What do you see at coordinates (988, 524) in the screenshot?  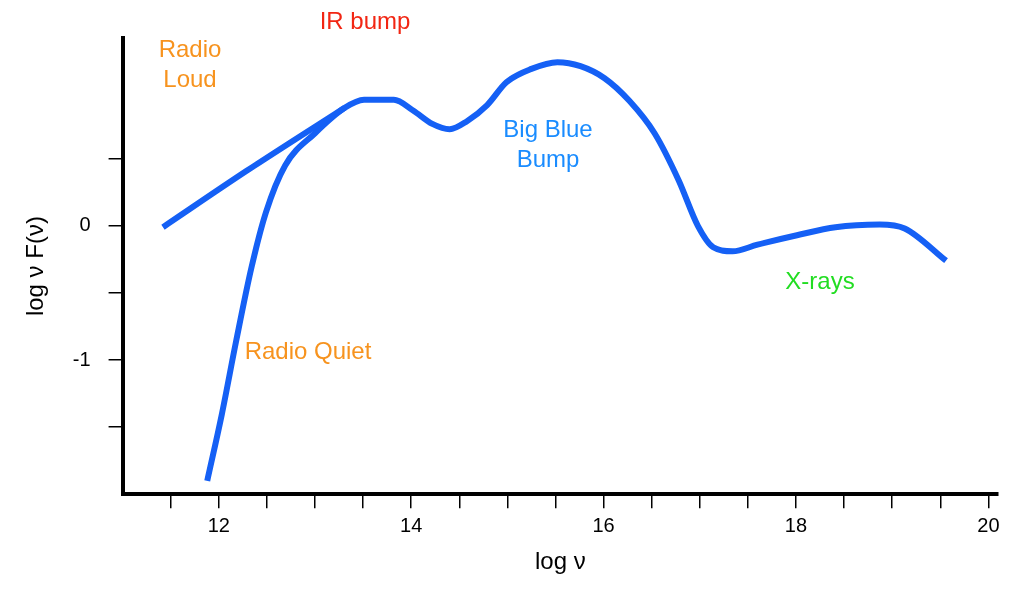 I see `x-tick-label: 20` at bounding box center [988, 524].